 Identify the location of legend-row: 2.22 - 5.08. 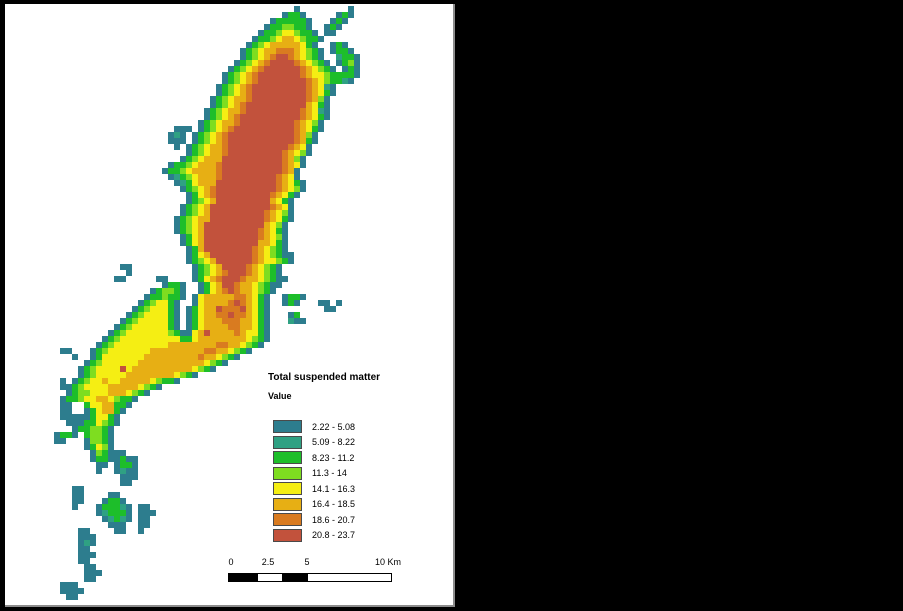
(350, 426).